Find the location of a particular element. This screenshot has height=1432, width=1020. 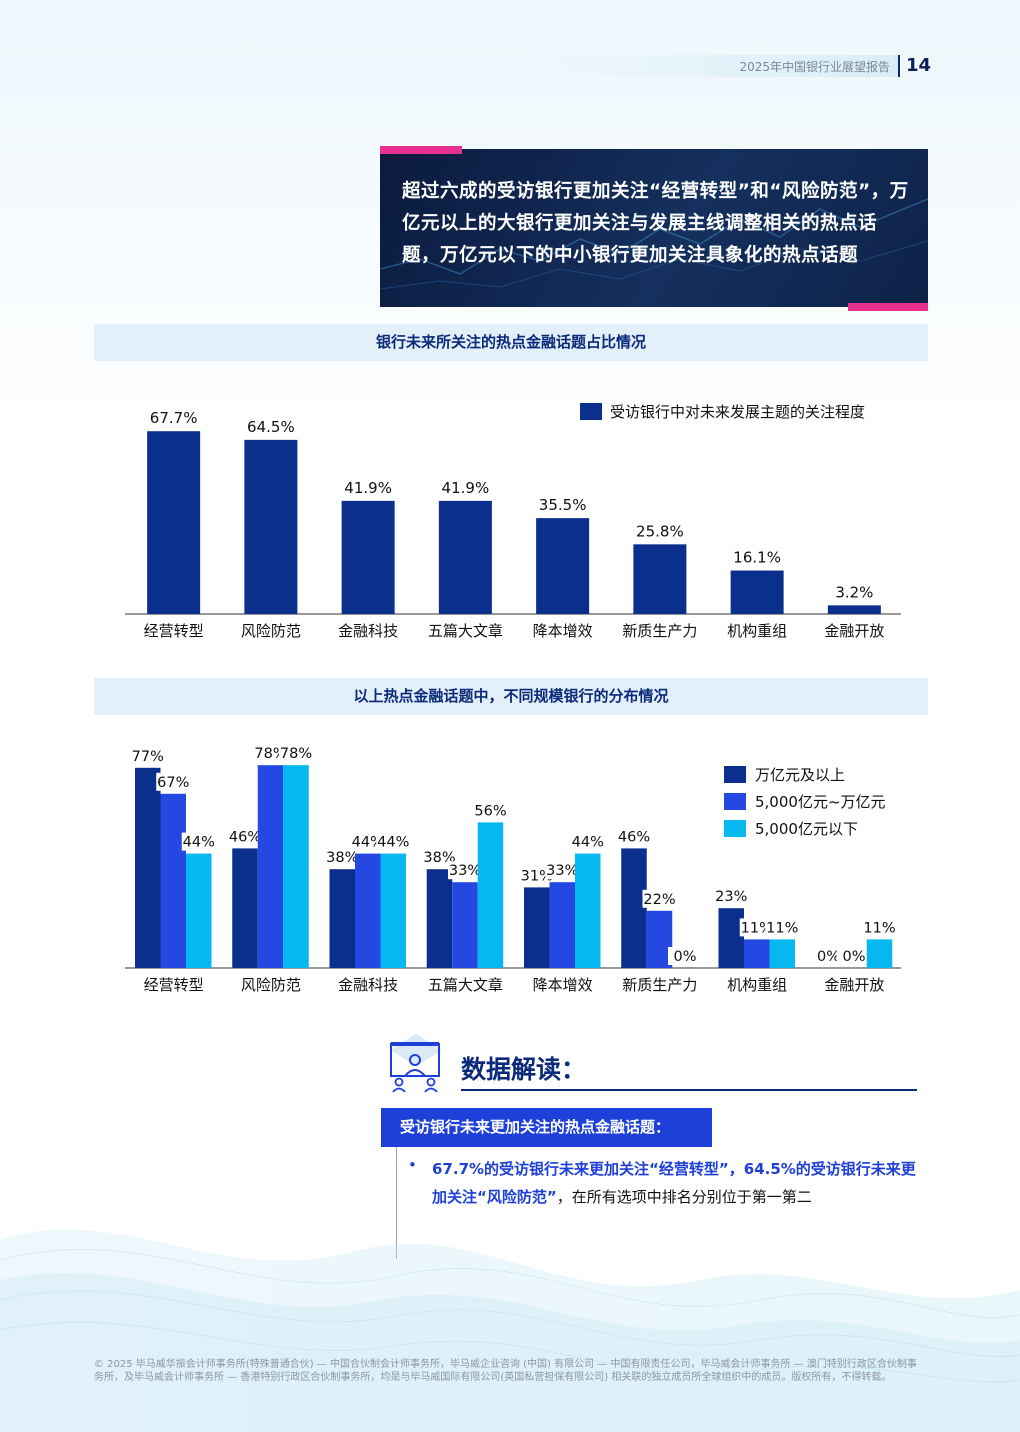

chart1-category-label: 新质生产力 is located at coordinates (659, 631).